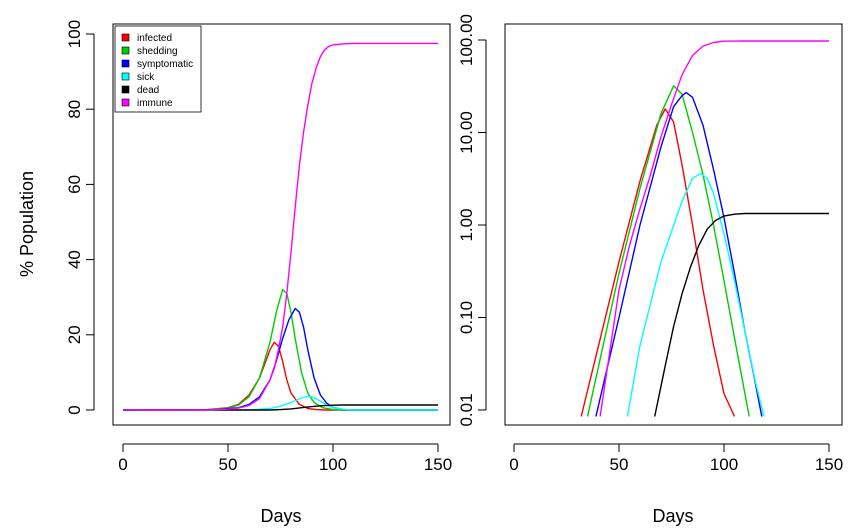 The width and height of the screenshot is (851, 529). Describe the element at coordinates (125, 63) in the screenshot. I see `legend-swatch-symptomatic` at that location.